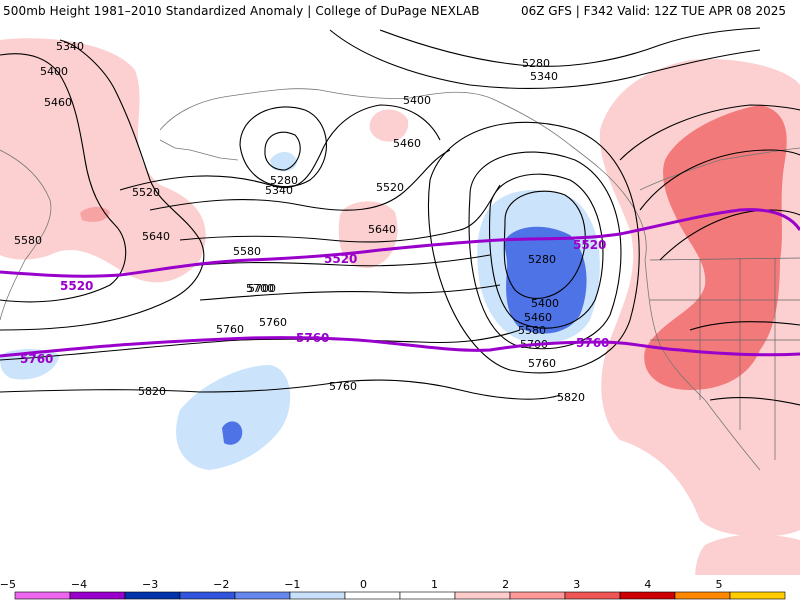  What do you see at coordinates (719, 584) in the screenshot?
I see `colorbar-tick-label: 5` at bounding box center [719, 584].